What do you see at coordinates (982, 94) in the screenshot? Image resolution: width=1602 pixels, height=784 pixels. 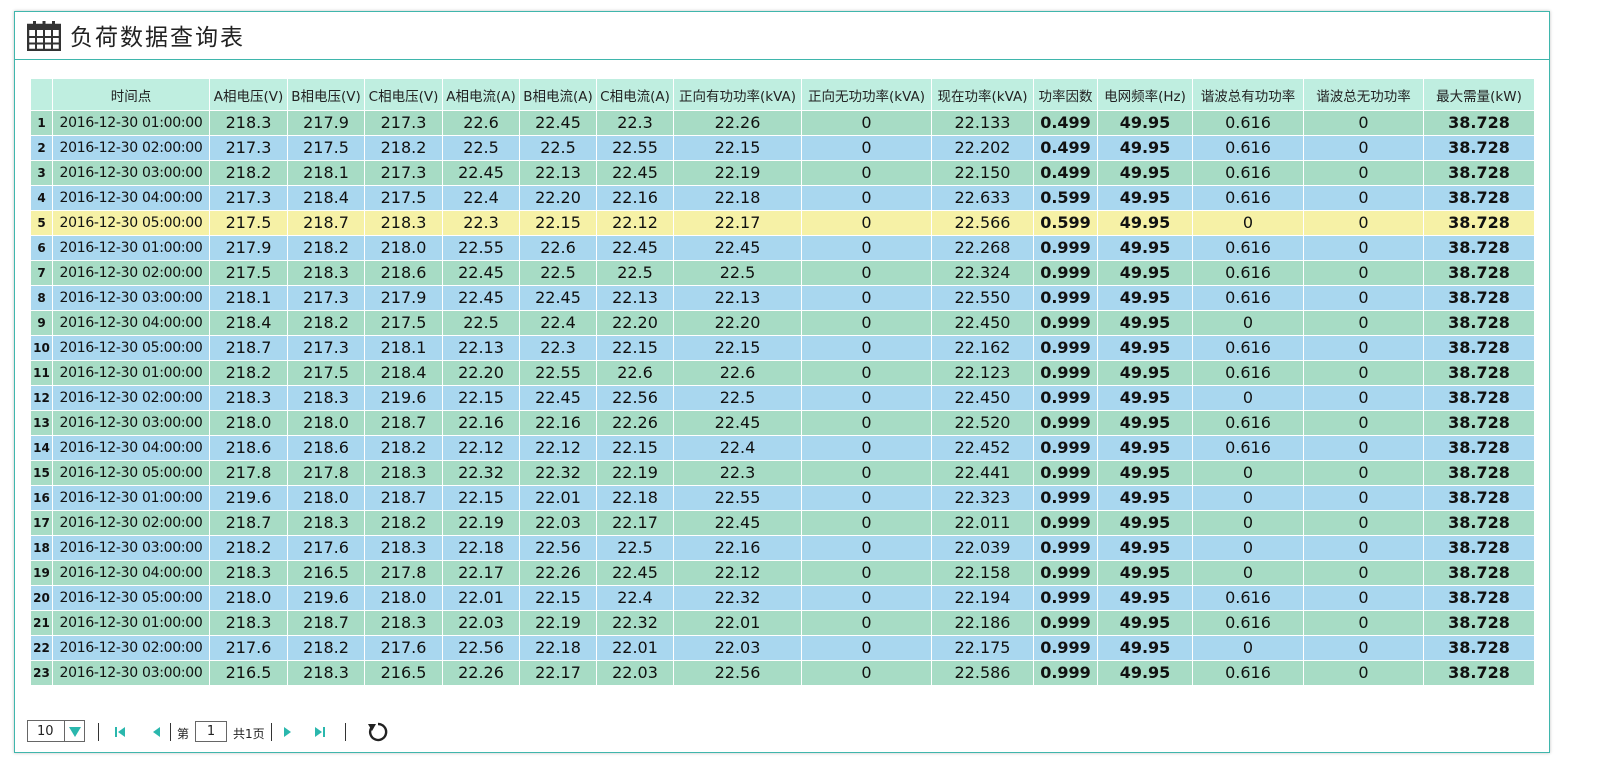 I see `column-header: 现在功率(kVA)` at bounding box center [982, 94].